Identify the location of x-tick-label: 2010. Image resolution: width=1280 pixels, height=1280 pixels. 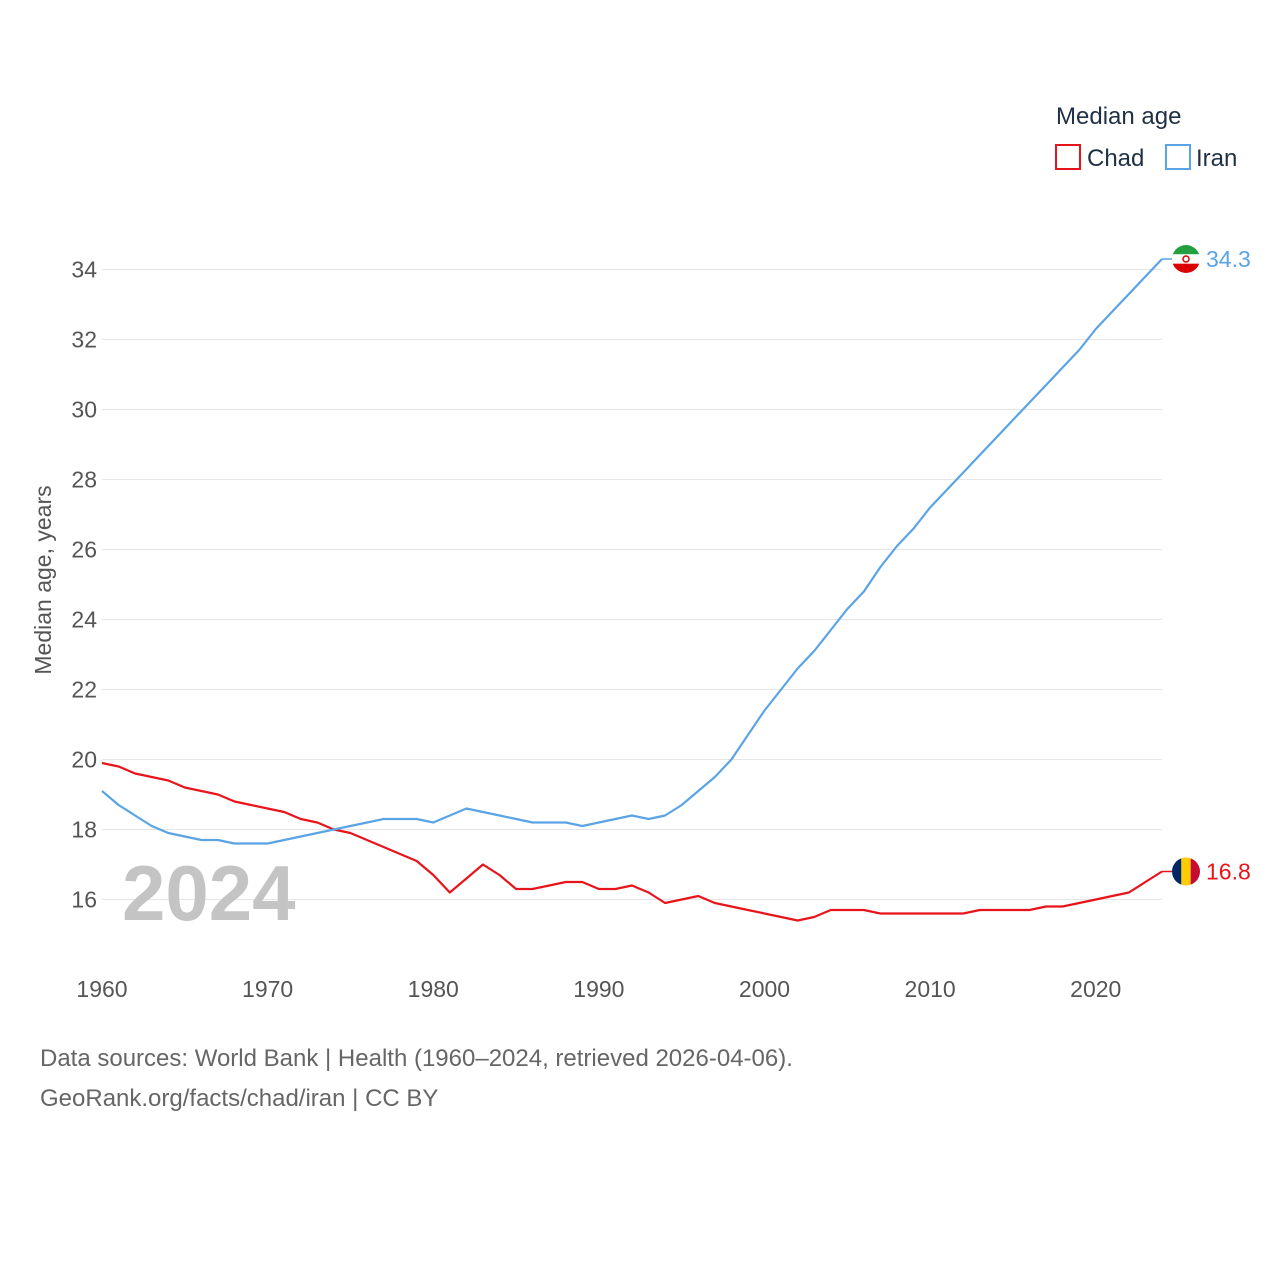
(930, 989).